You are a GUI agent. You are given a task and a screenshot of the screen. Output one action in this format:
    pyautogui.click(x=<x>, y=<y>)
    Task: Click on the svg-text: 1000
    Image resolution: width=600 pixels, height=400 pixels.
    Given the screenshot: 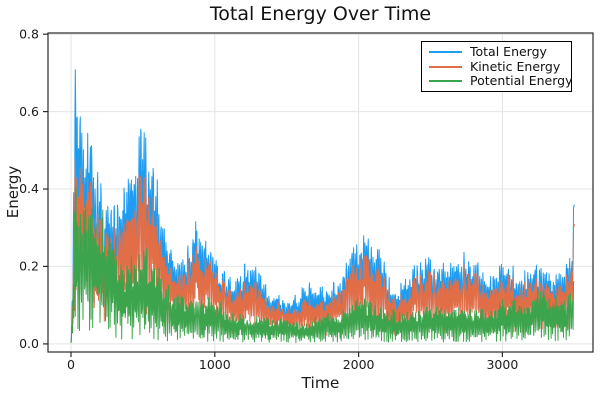 What is the action you would take?
    pyautogui.click(x=215, y=364)
    